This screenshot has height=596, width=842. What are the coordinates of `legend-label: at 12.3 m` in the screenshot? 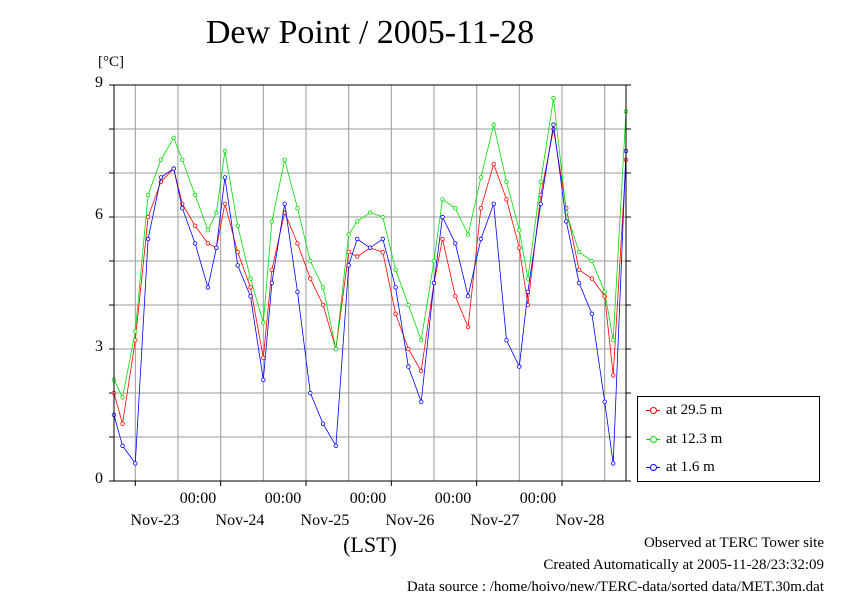 It's located at (694, 438).